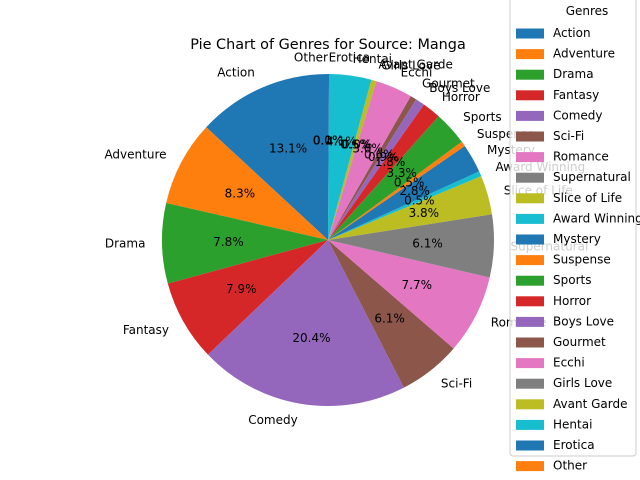  What do you see at coordinates (587, 198) in the screenshot?
I see `legend-label-slice-of-life: Slice of Life` at bounding box center [587, 198].